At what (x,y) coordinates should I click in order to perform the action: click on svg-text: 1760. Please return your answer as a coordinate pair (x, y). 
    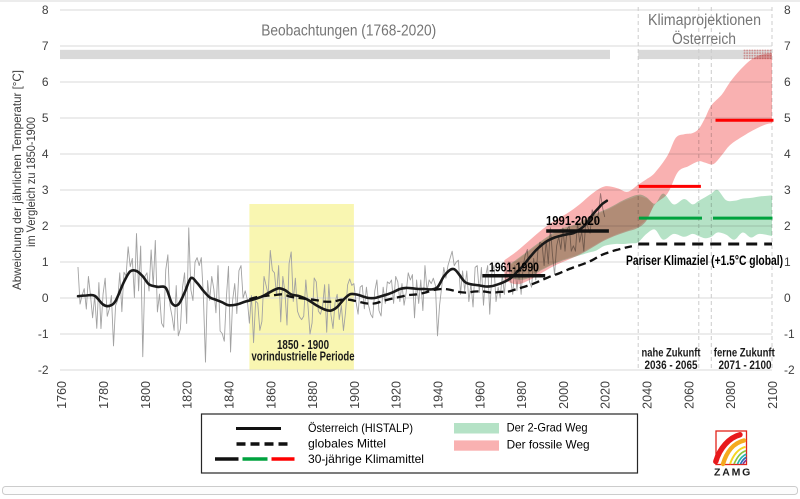
    Looking at the image, I should click on (62, 395).